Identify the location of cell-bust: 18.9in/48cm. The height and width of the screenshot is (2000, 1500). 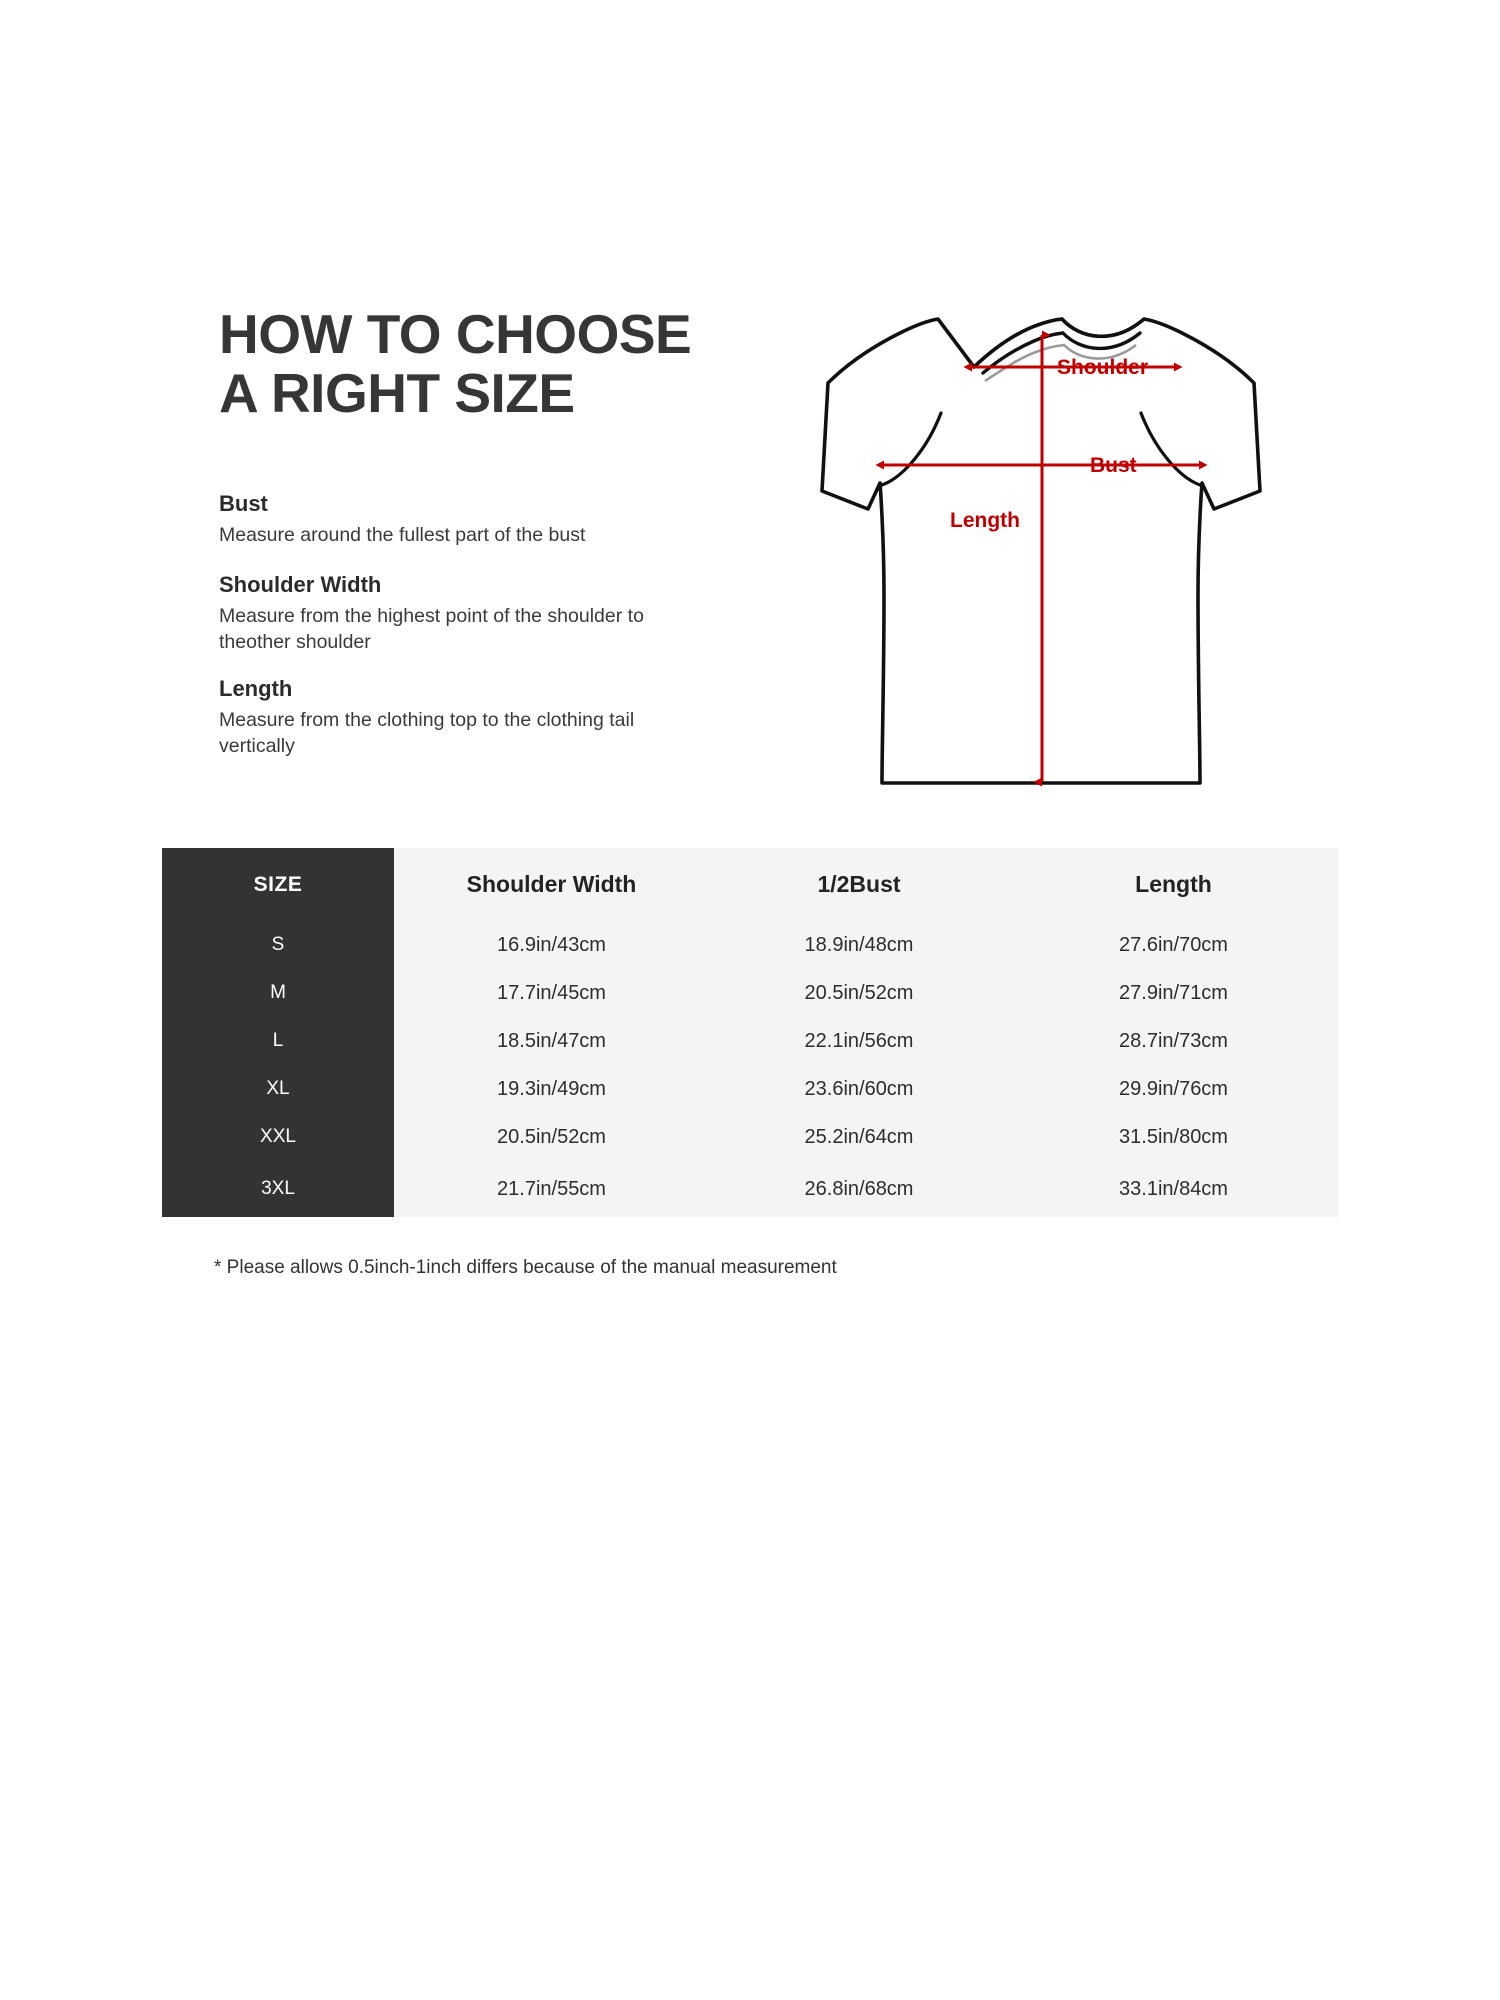
(859, 945).